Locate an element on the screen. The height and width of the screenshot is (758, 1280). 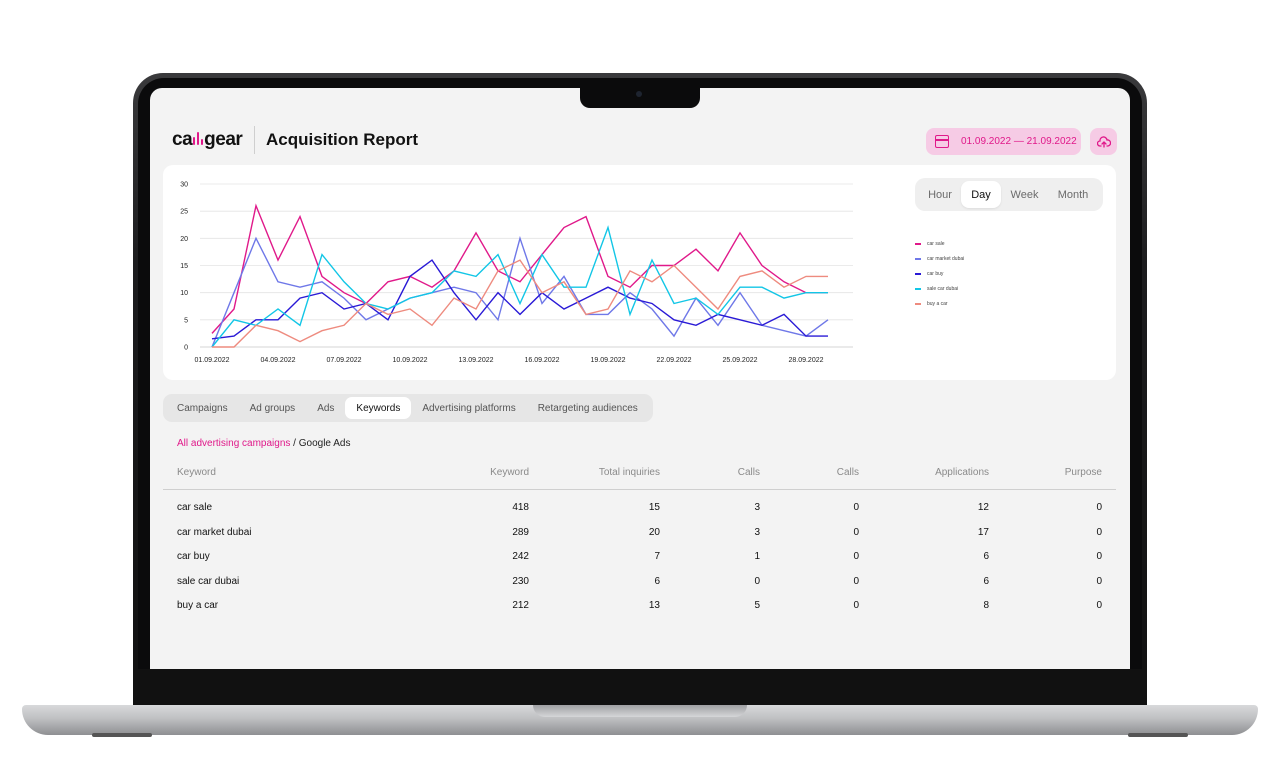
column-header-applications: Applications is located at coordinates (962, 472).